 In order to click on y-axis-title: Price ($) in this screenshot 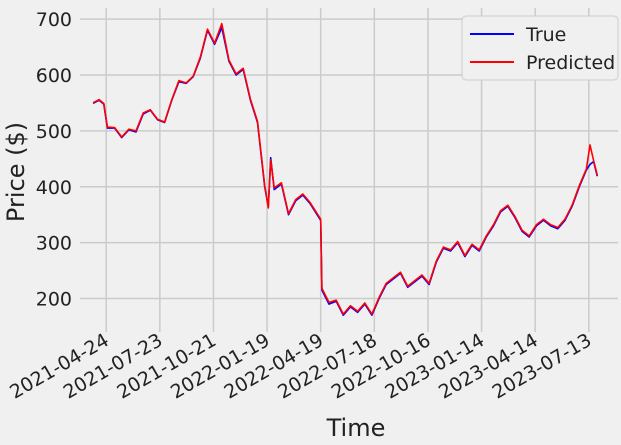, I will do `click(16, 172)`.